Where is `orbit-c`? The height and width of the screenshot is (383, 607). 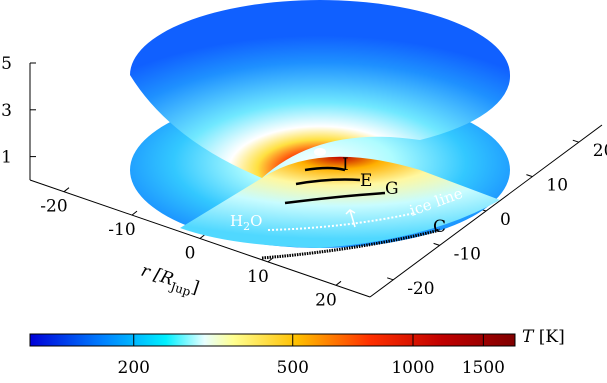
orbit-c is located at coordinates (351, 244).